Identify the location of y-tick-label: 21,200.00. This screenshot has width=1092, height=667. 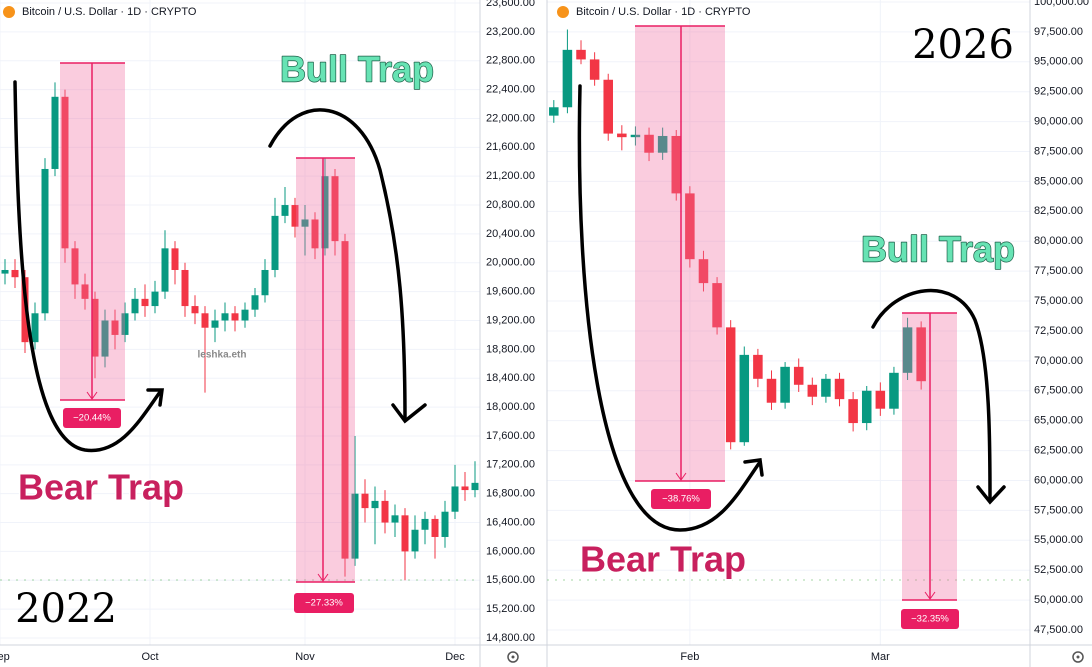
(510, 176).